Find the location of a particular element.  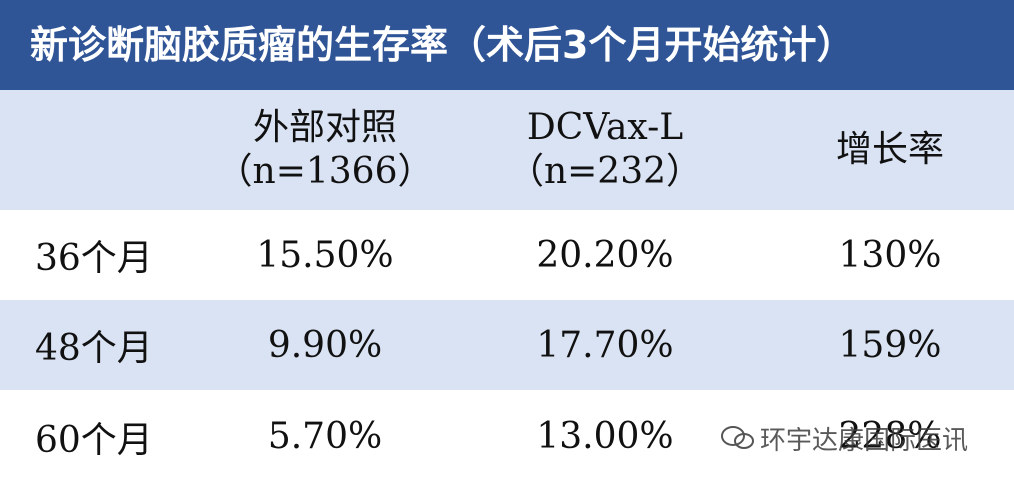

row-label: 48个月 is located at coordinates (94, 348).